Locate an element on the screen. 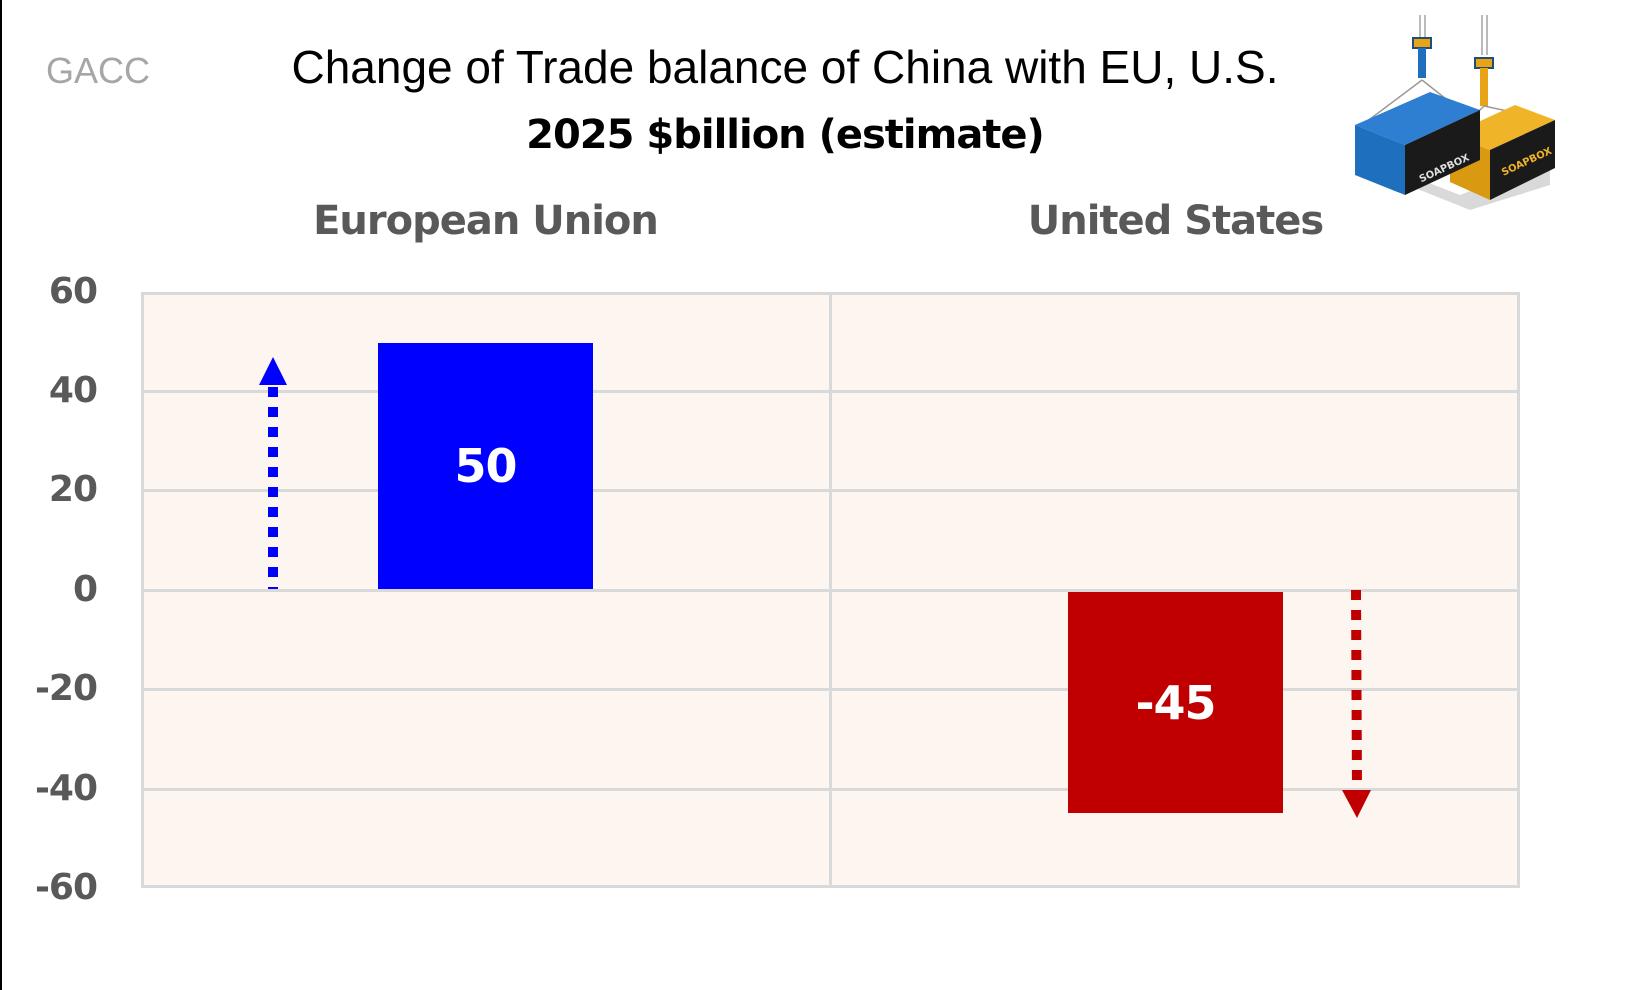 This screenshot has width=1651, height=990. arrow-down-icon is located at coordinates (1356, 703).